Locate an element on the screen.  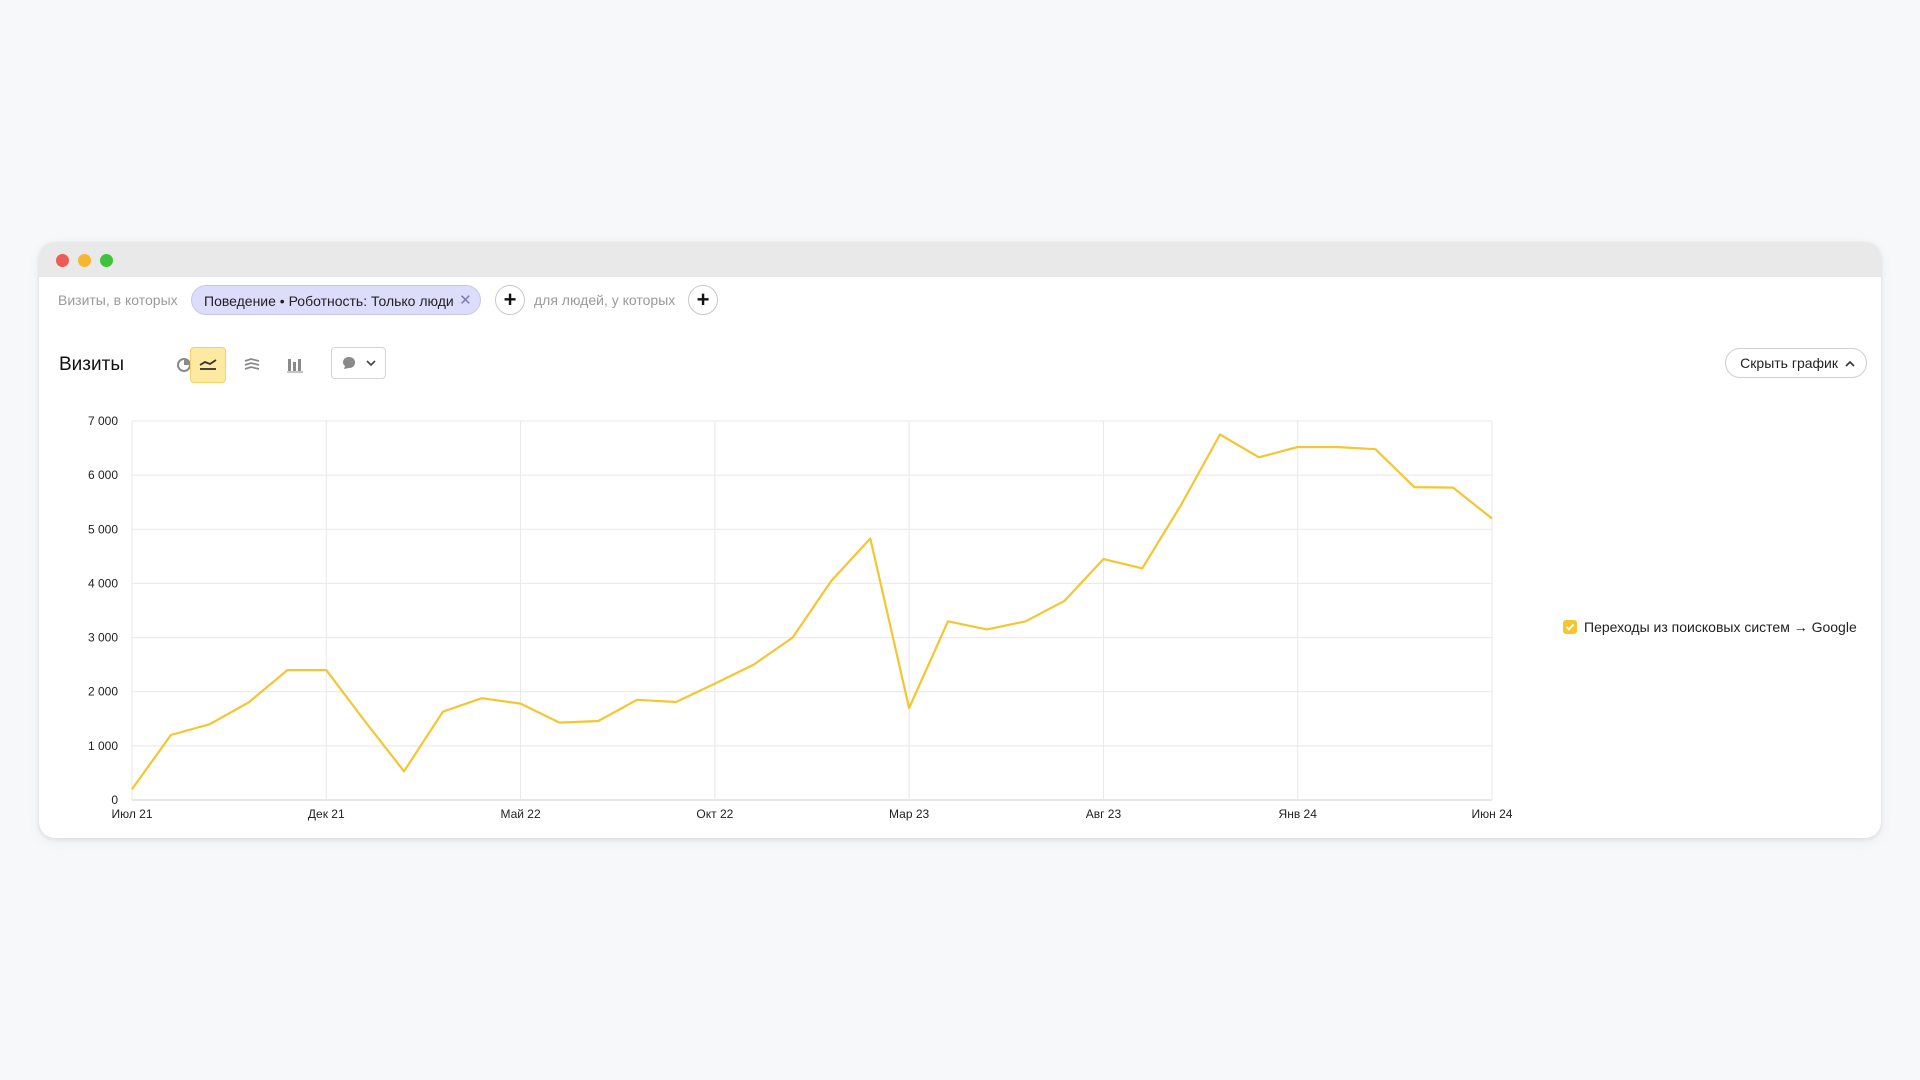
visits-filter-label: Визиты, в которых is located at coordinates (118, 300).